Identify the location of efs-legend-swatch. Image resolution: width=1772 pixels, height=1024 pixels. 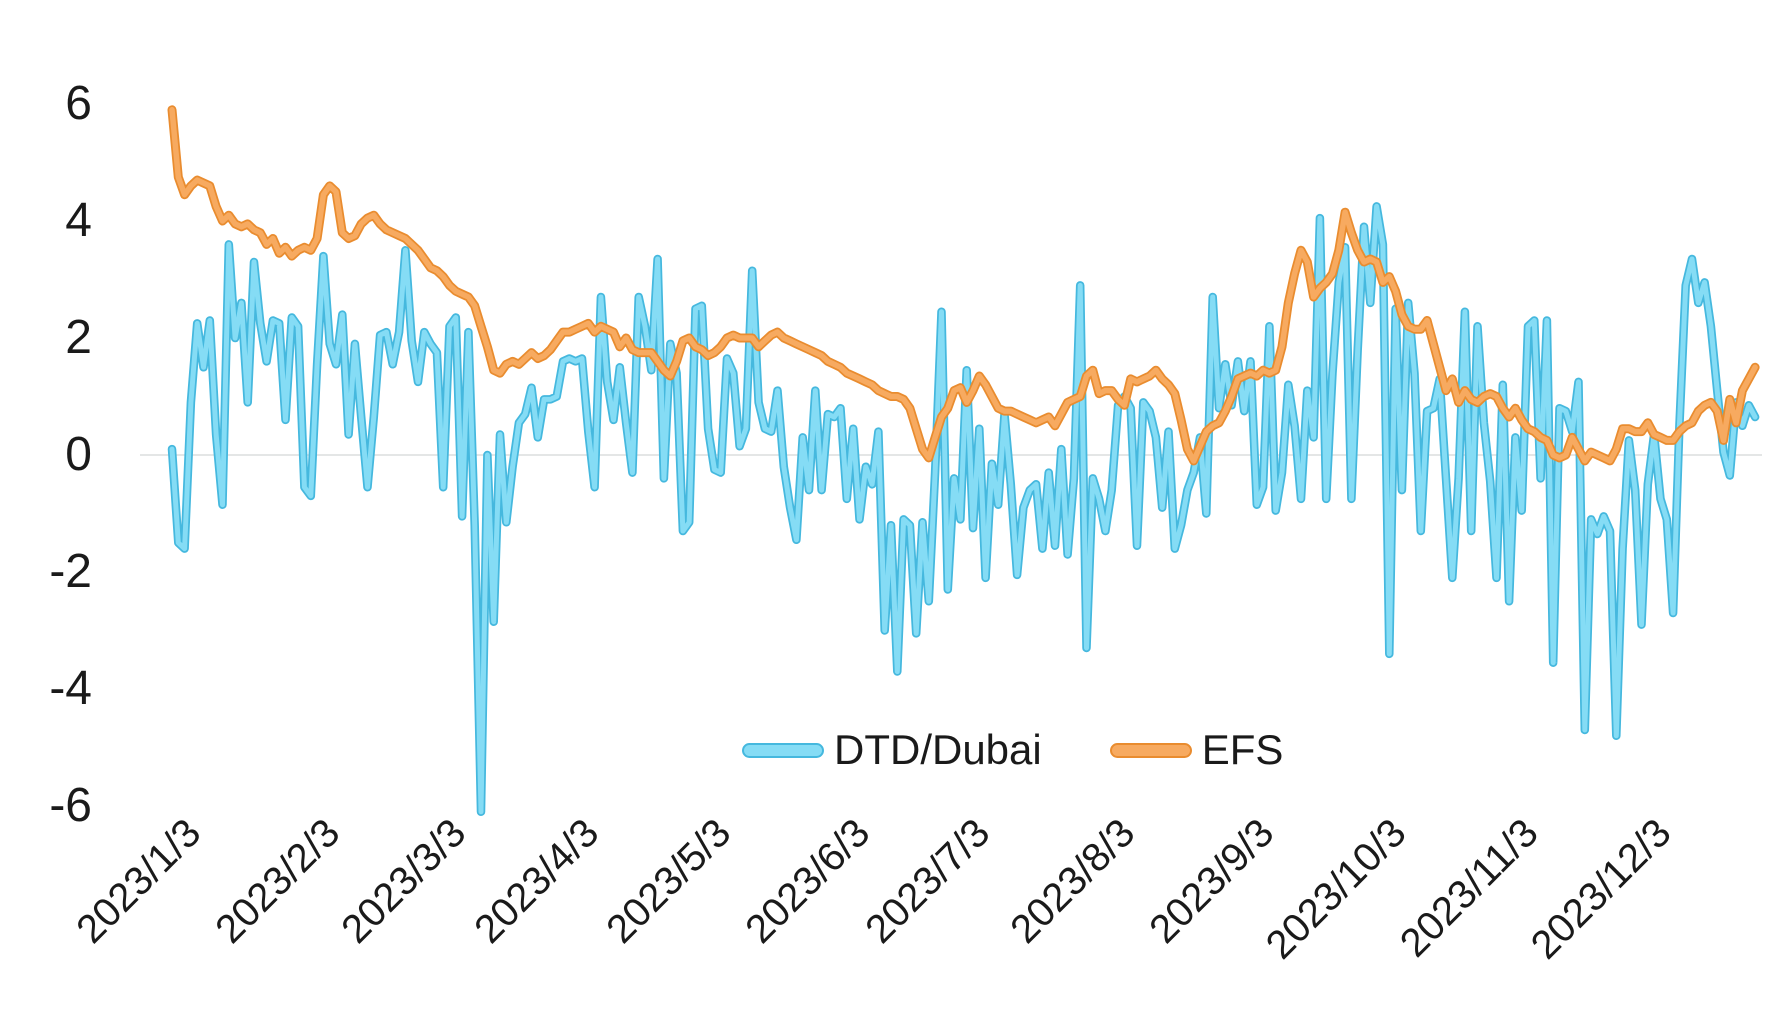
(1150, 750).